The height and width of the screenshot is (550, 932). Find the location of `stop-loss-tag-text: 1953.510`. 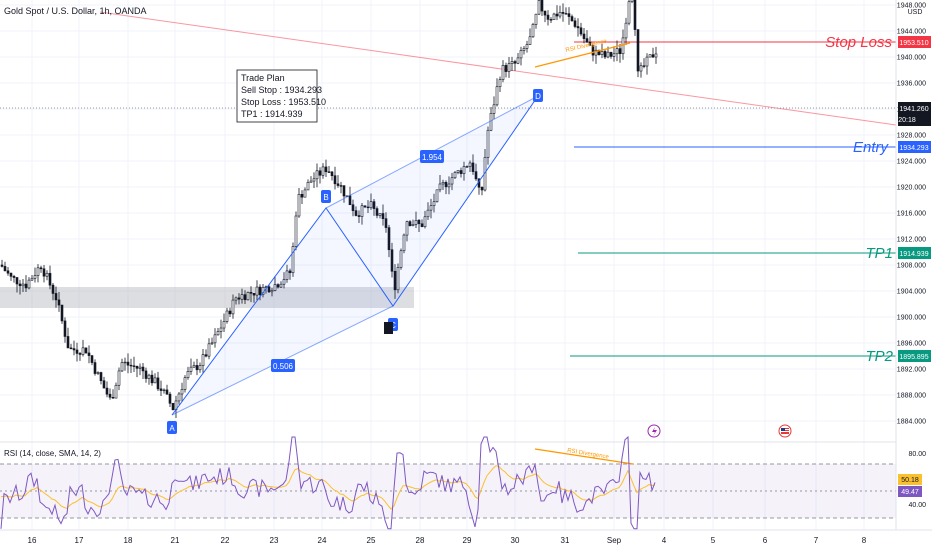

stop-loss-tag-text: 1953.510 is located at coordinates (913, 43).